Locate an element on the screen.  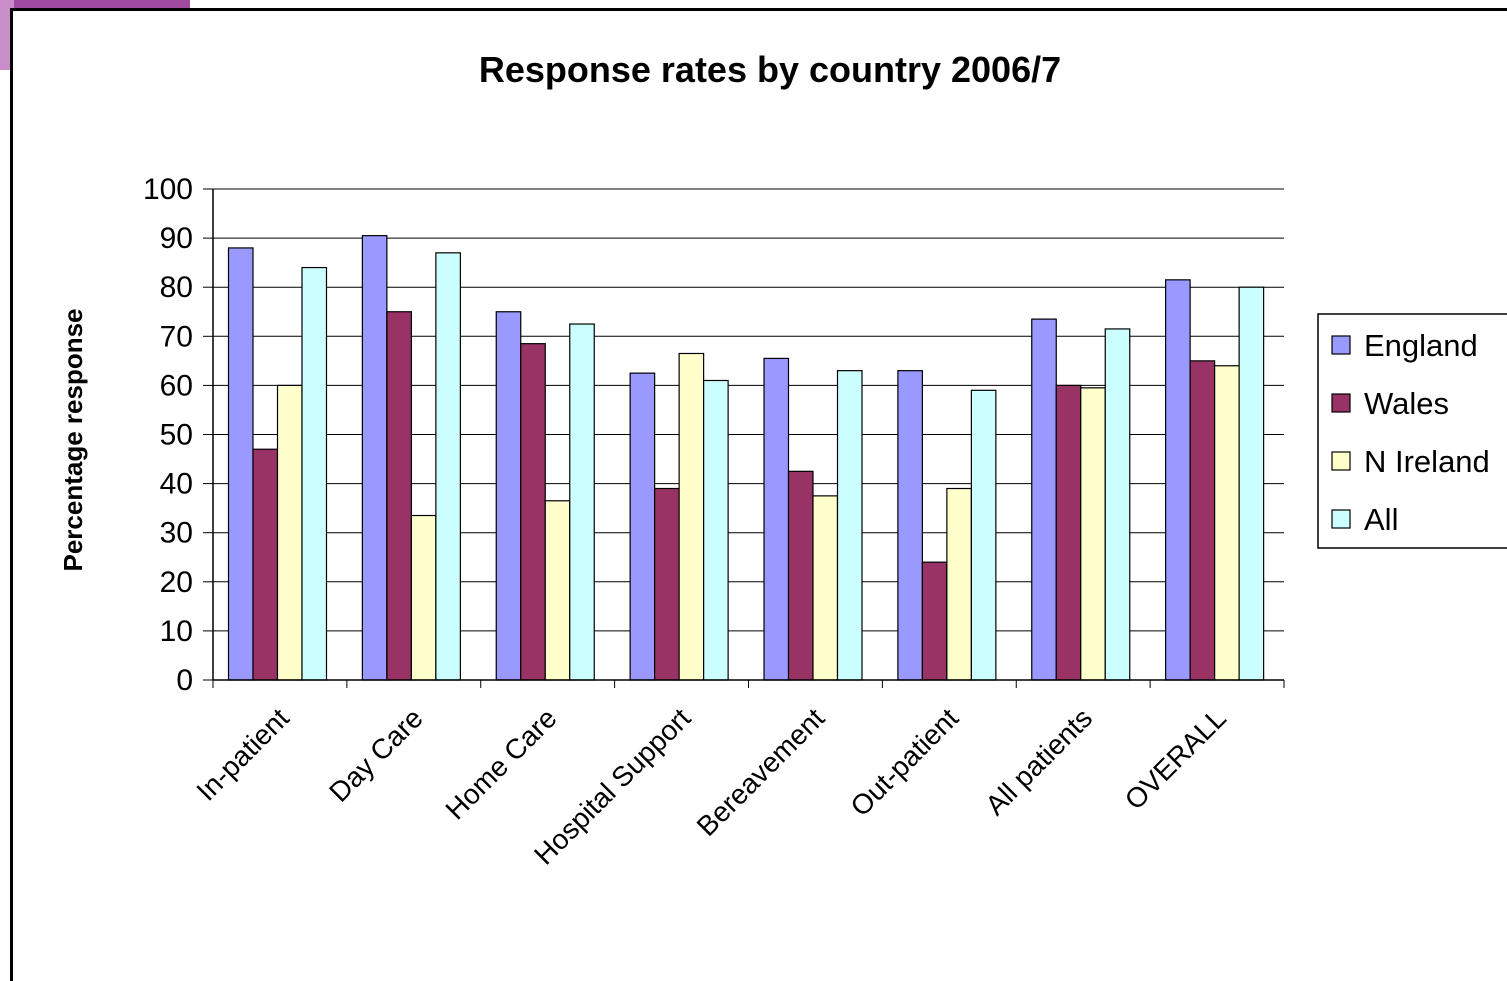
y-tick-label: 70 is located at coordinates (176, 336).